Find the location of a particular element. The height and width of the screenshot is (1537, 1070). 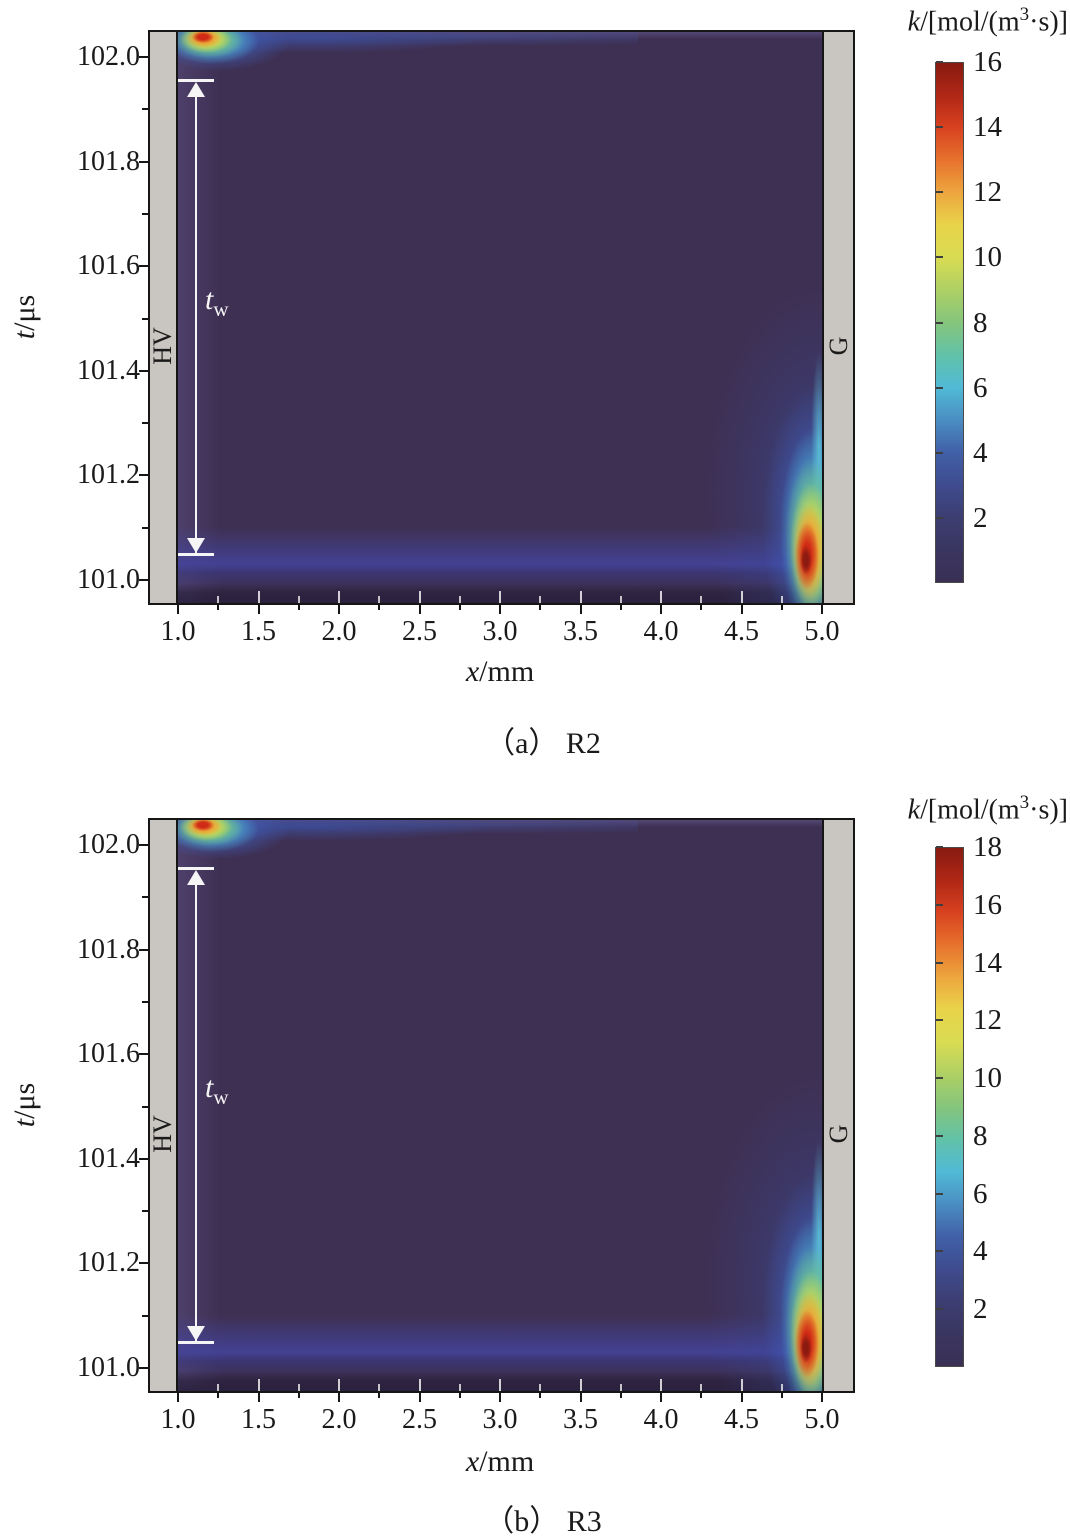

tw-arrowhead-up-icon is located at coordinates (196, 877).